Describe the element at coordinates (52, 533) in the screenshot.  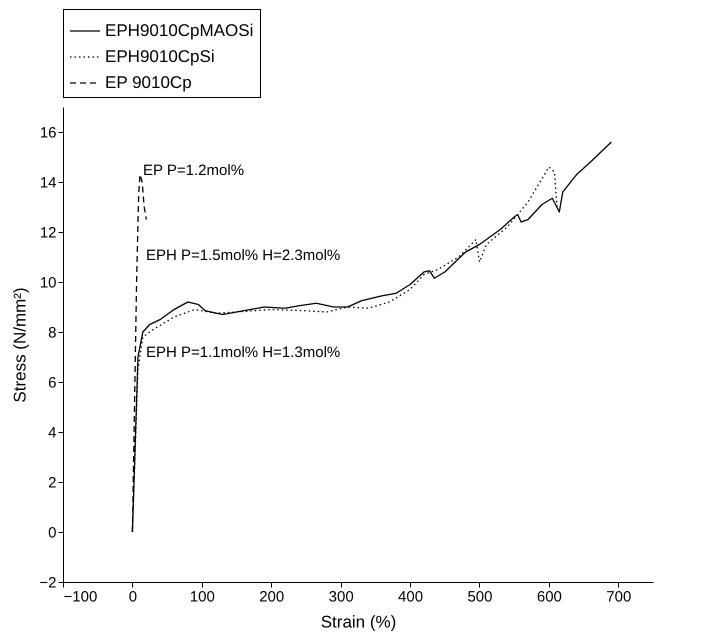
I see `y-tick-label: 0` at that location.